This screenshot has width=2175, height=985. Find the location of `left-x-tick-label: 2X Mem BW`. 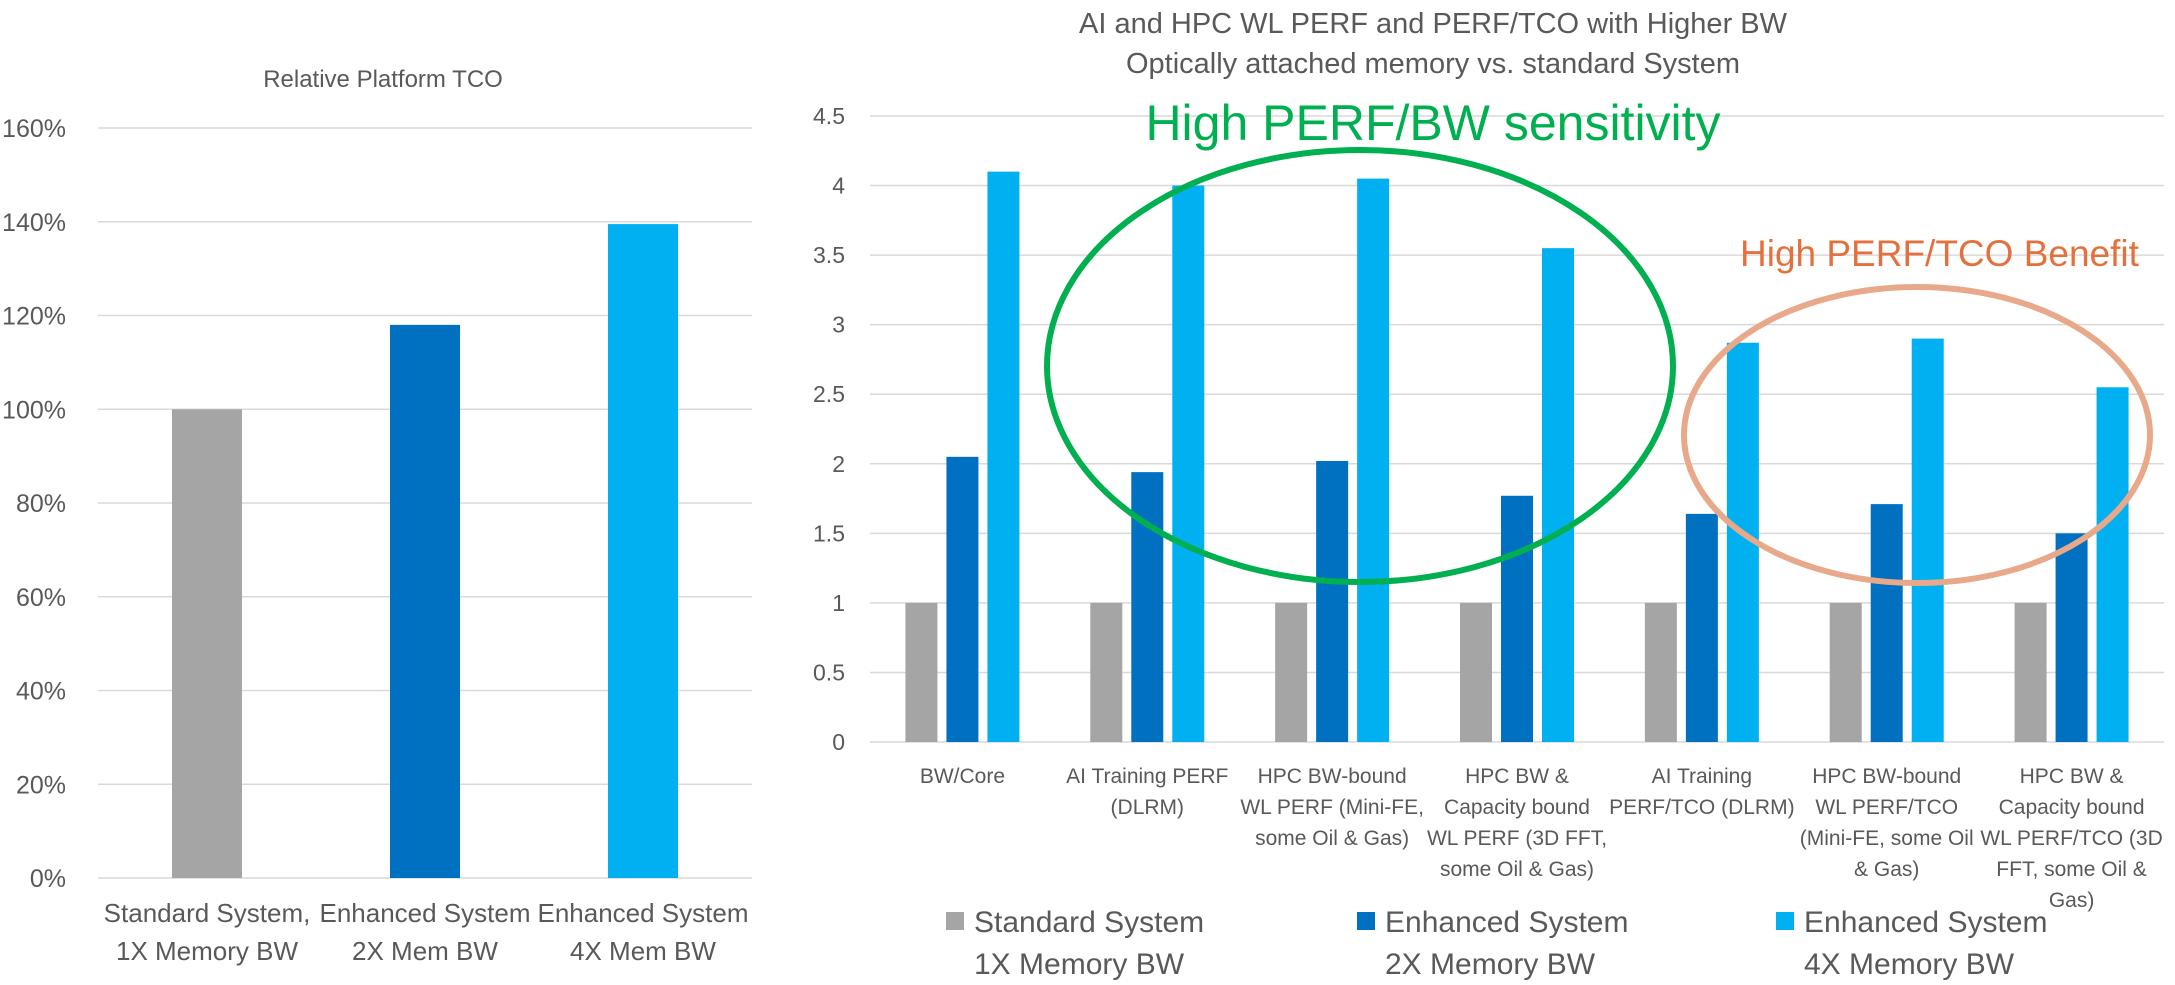

left-x-tick-label: 2X Mem BW is located at coordinates (425, 951).